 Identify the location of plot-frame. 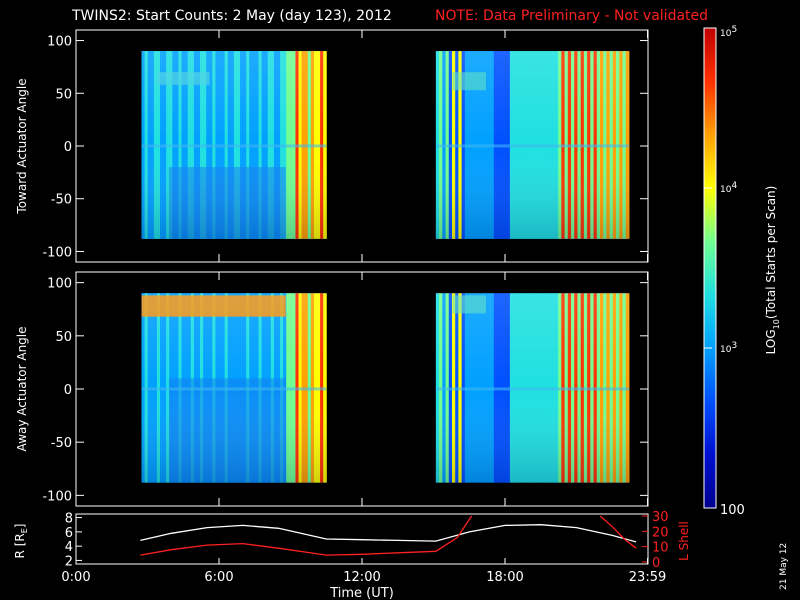
(362, 539).